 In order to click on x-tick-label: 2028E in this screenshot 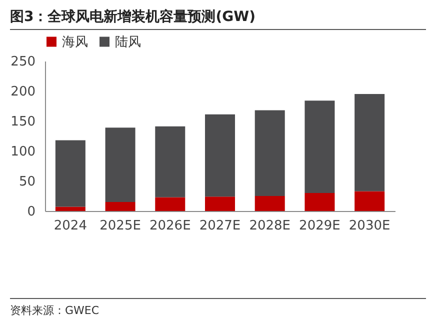, I will do `click(270, 226)`.